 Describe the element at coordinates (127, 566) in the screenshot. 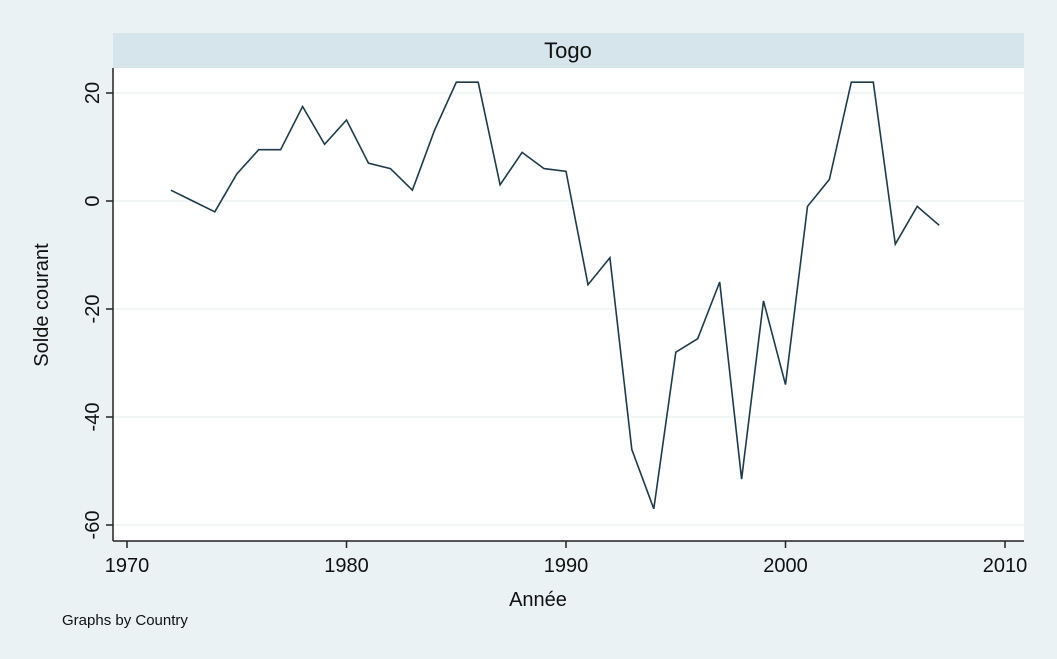

I see `x-tick-label: 1970` at that location.